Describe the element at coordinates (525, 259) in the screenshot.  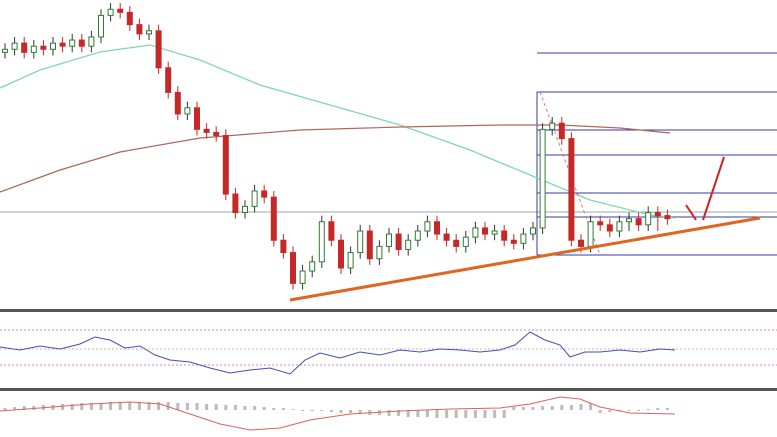
I see `trendline` at that location.